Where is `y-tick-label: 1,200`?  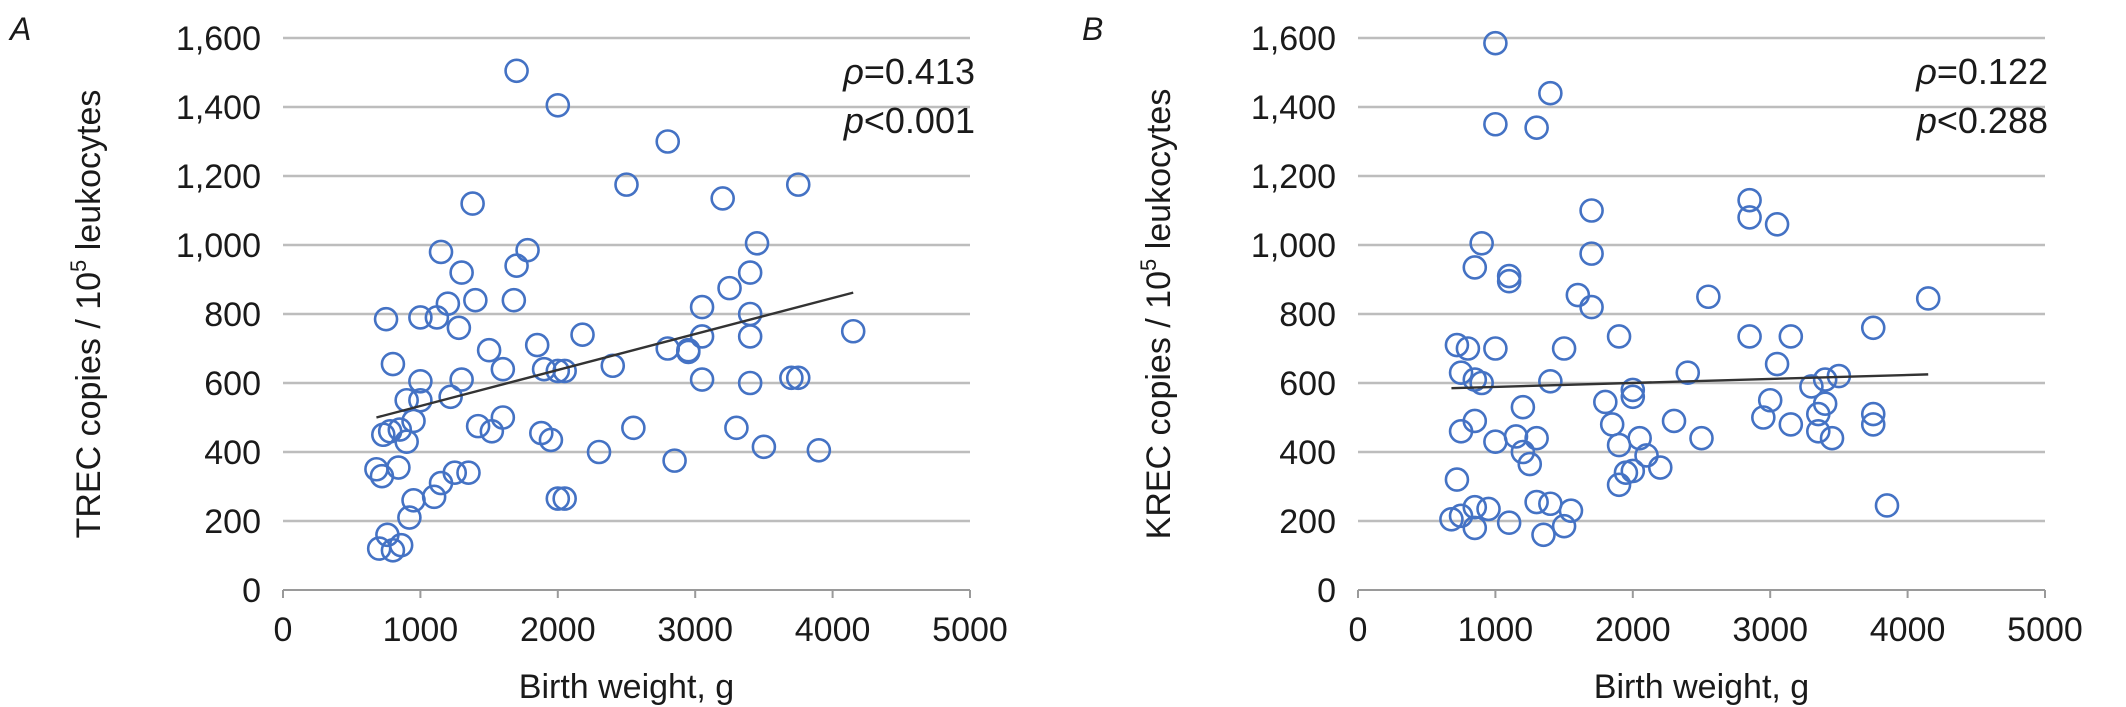 y-tick-label: 1,200 is located at coordinates (1293, 177).